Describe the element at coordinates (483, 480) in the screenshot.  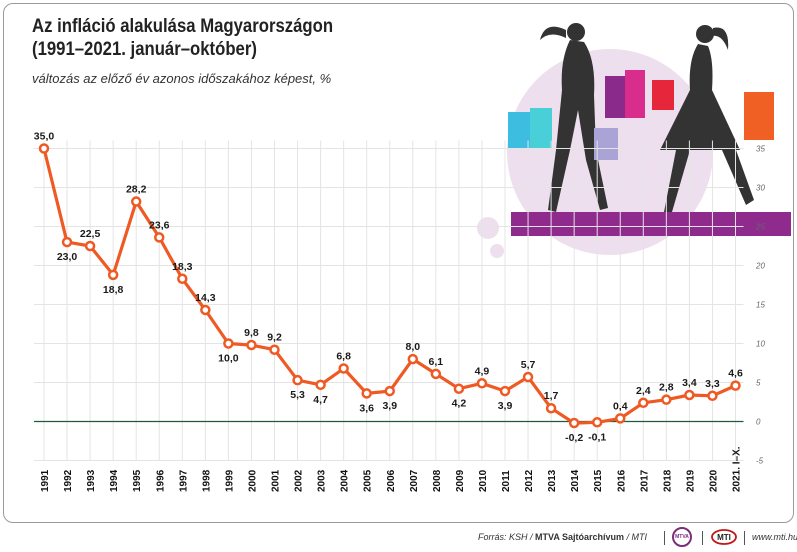
I see `x-tick-label: 2010` at that location.